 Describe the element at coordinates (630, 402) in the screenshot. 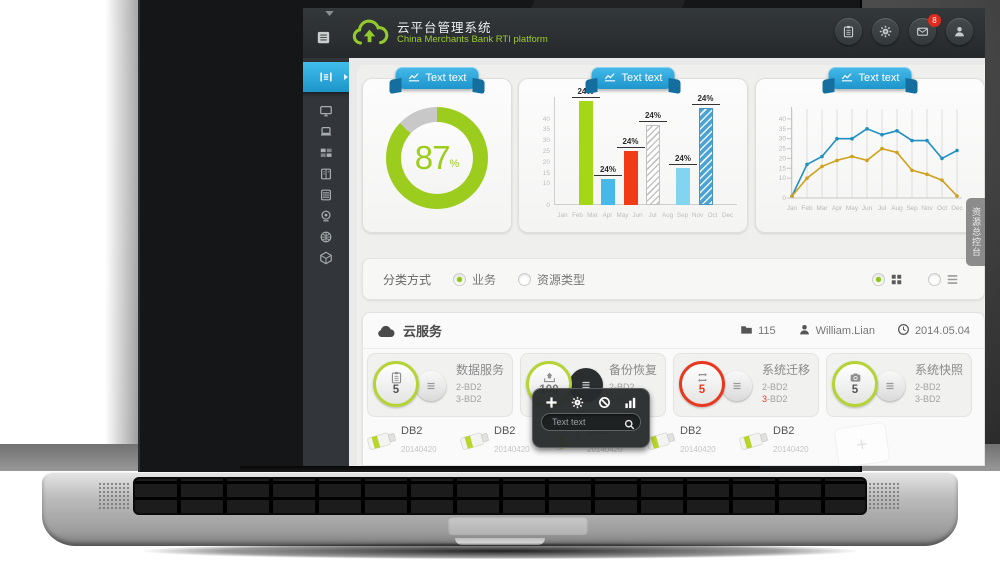

I see `stats-button` at that location.